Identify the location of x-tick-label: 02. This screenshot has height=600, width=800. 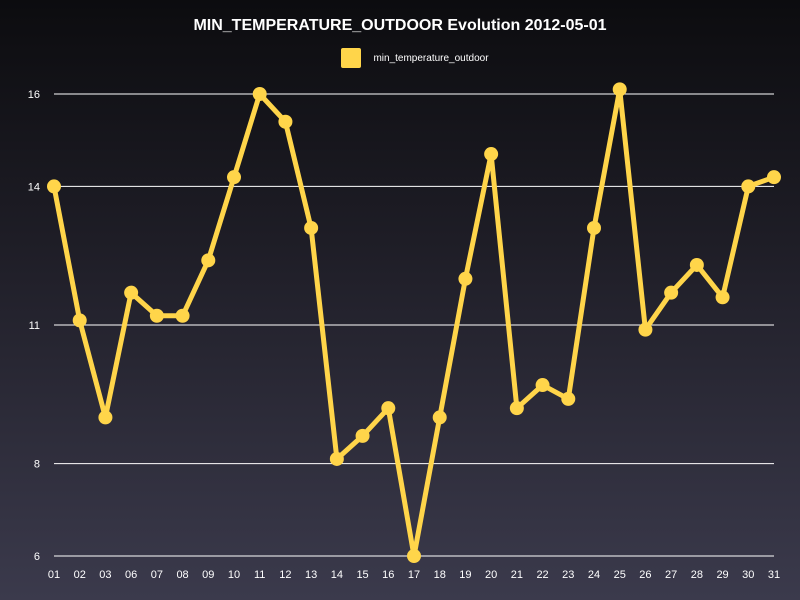
(80, 575).